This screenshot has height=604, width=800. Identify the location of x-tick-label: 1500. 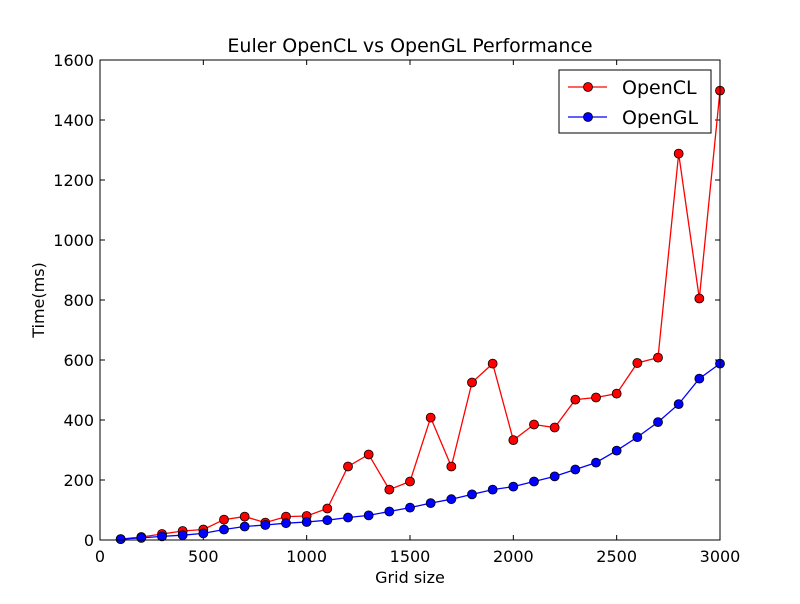
(410, 556).